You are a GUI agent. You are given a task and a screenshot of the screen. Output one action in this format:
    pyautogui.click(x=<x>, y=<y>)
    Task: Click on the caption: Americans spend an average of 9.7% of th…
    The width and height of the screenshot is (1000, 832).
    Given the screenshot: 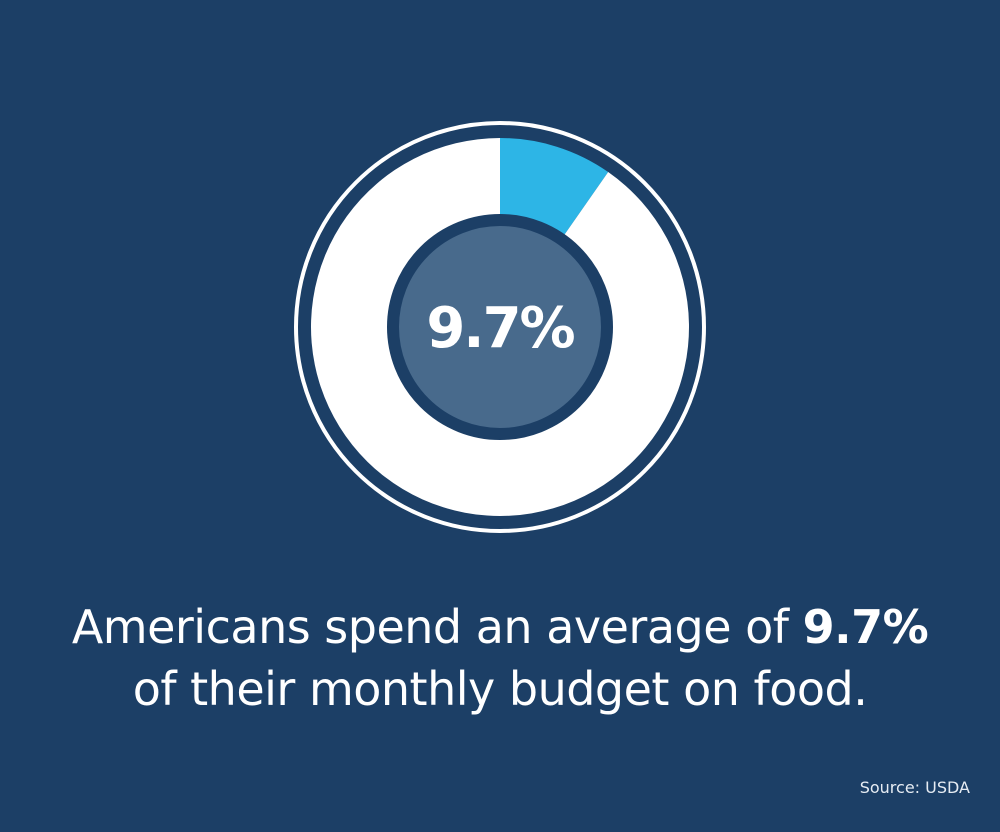 What is the action you would take?
    pyautogui.click(x=500, y=658)
    